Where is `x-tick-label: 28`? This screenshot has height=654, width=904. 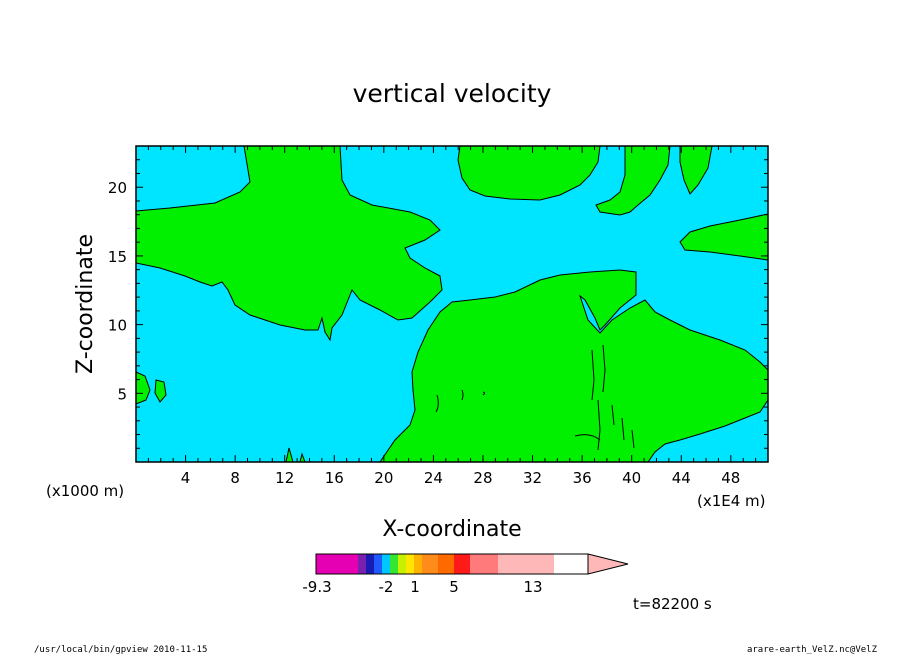 x-tick-label: 28 is located at coordinates (482, 478).